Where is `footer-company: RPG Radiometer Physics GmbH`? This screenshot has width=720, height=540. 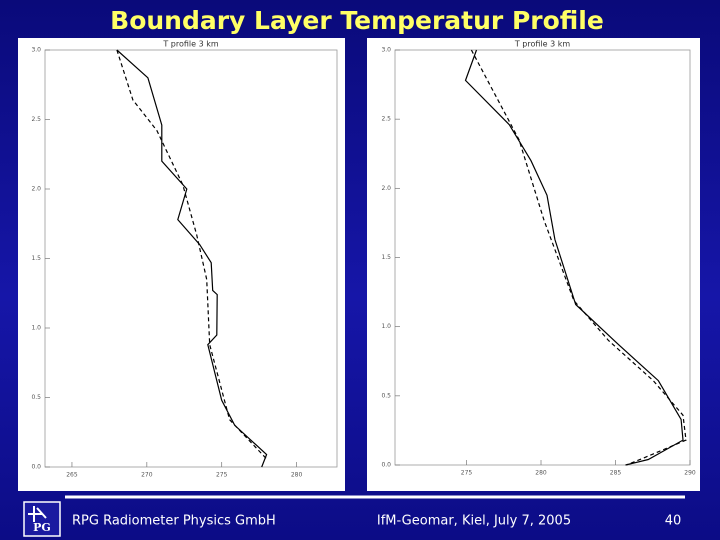
footer-company: RPG Radiometer Physics GmbH is located at coordinates (174, 521).